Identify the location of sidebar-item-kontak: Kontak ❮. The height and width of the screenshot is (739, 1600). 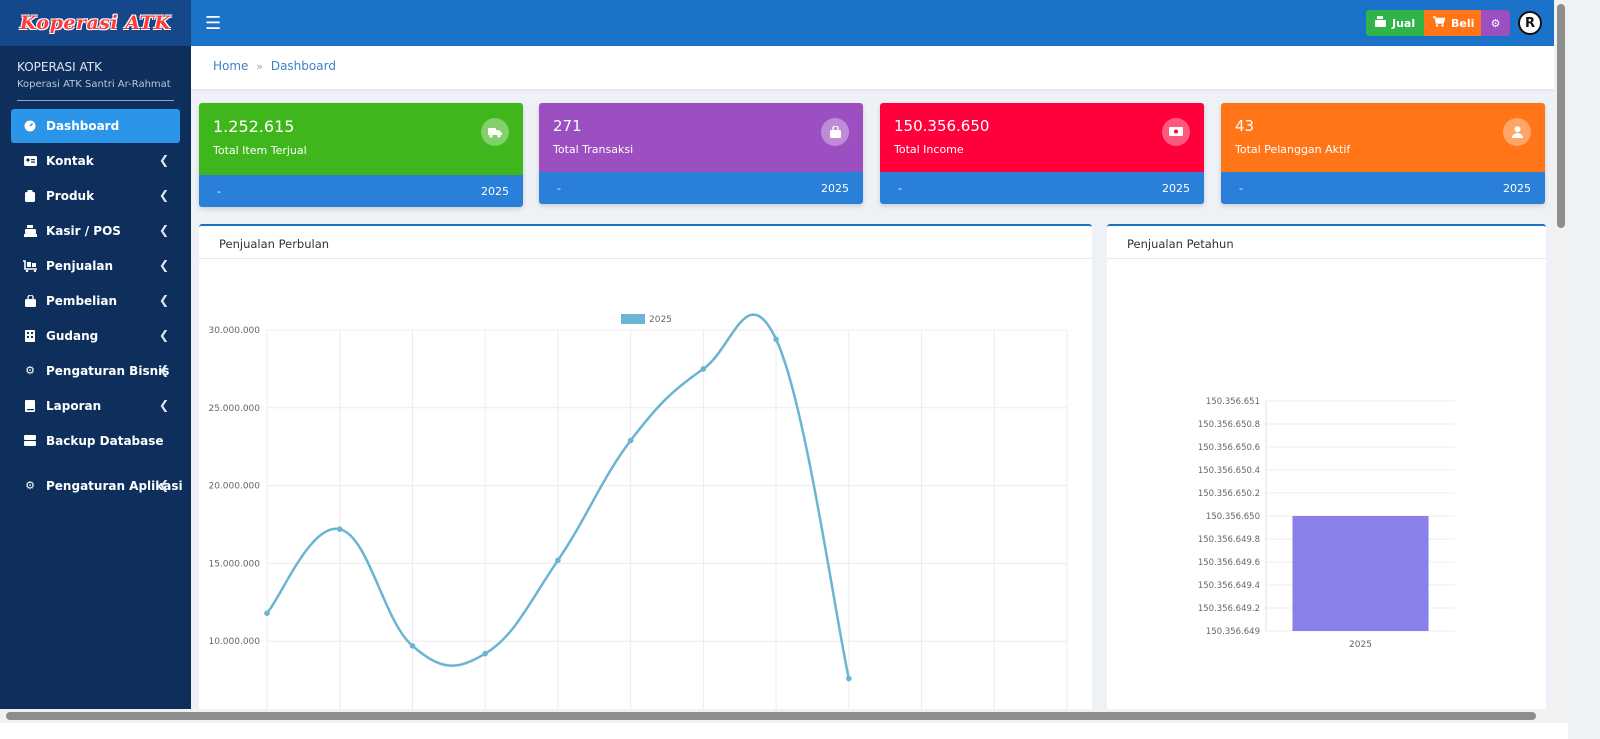
(95, 160).